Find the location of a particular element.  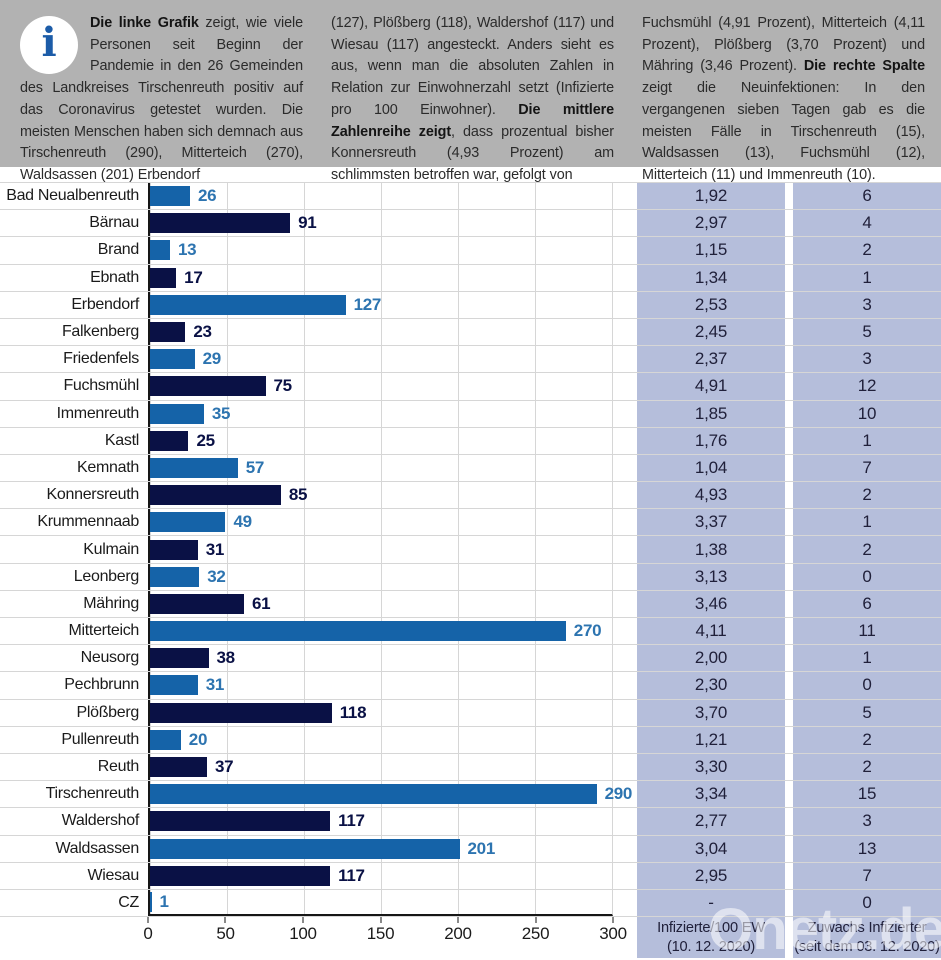

municipality-label: Wiesau is located at coordinates (113, 875).